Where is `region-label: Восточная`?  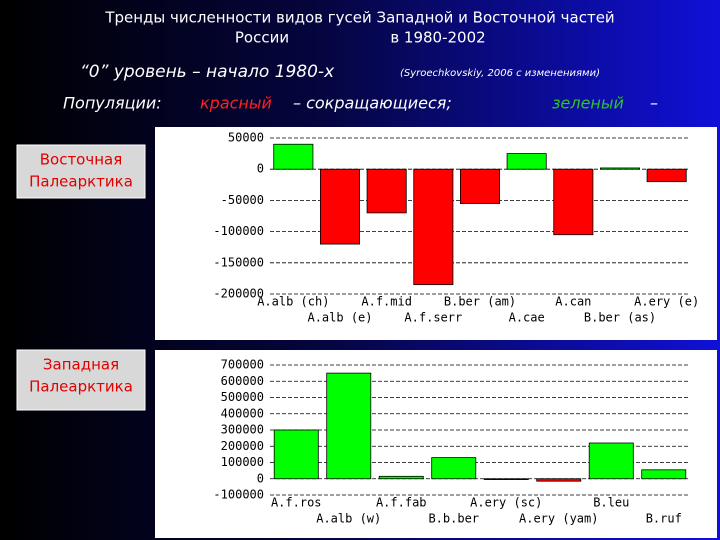 region-label: Восточная is located at coordinates (81, 160).